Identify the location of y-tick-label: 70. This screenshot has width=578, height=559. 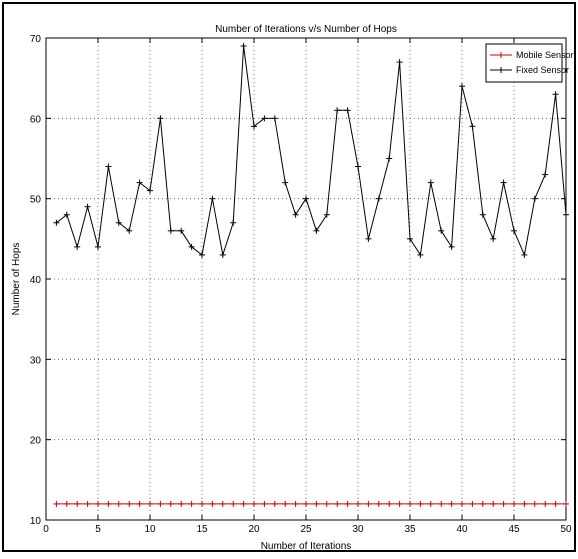
(36, 39).